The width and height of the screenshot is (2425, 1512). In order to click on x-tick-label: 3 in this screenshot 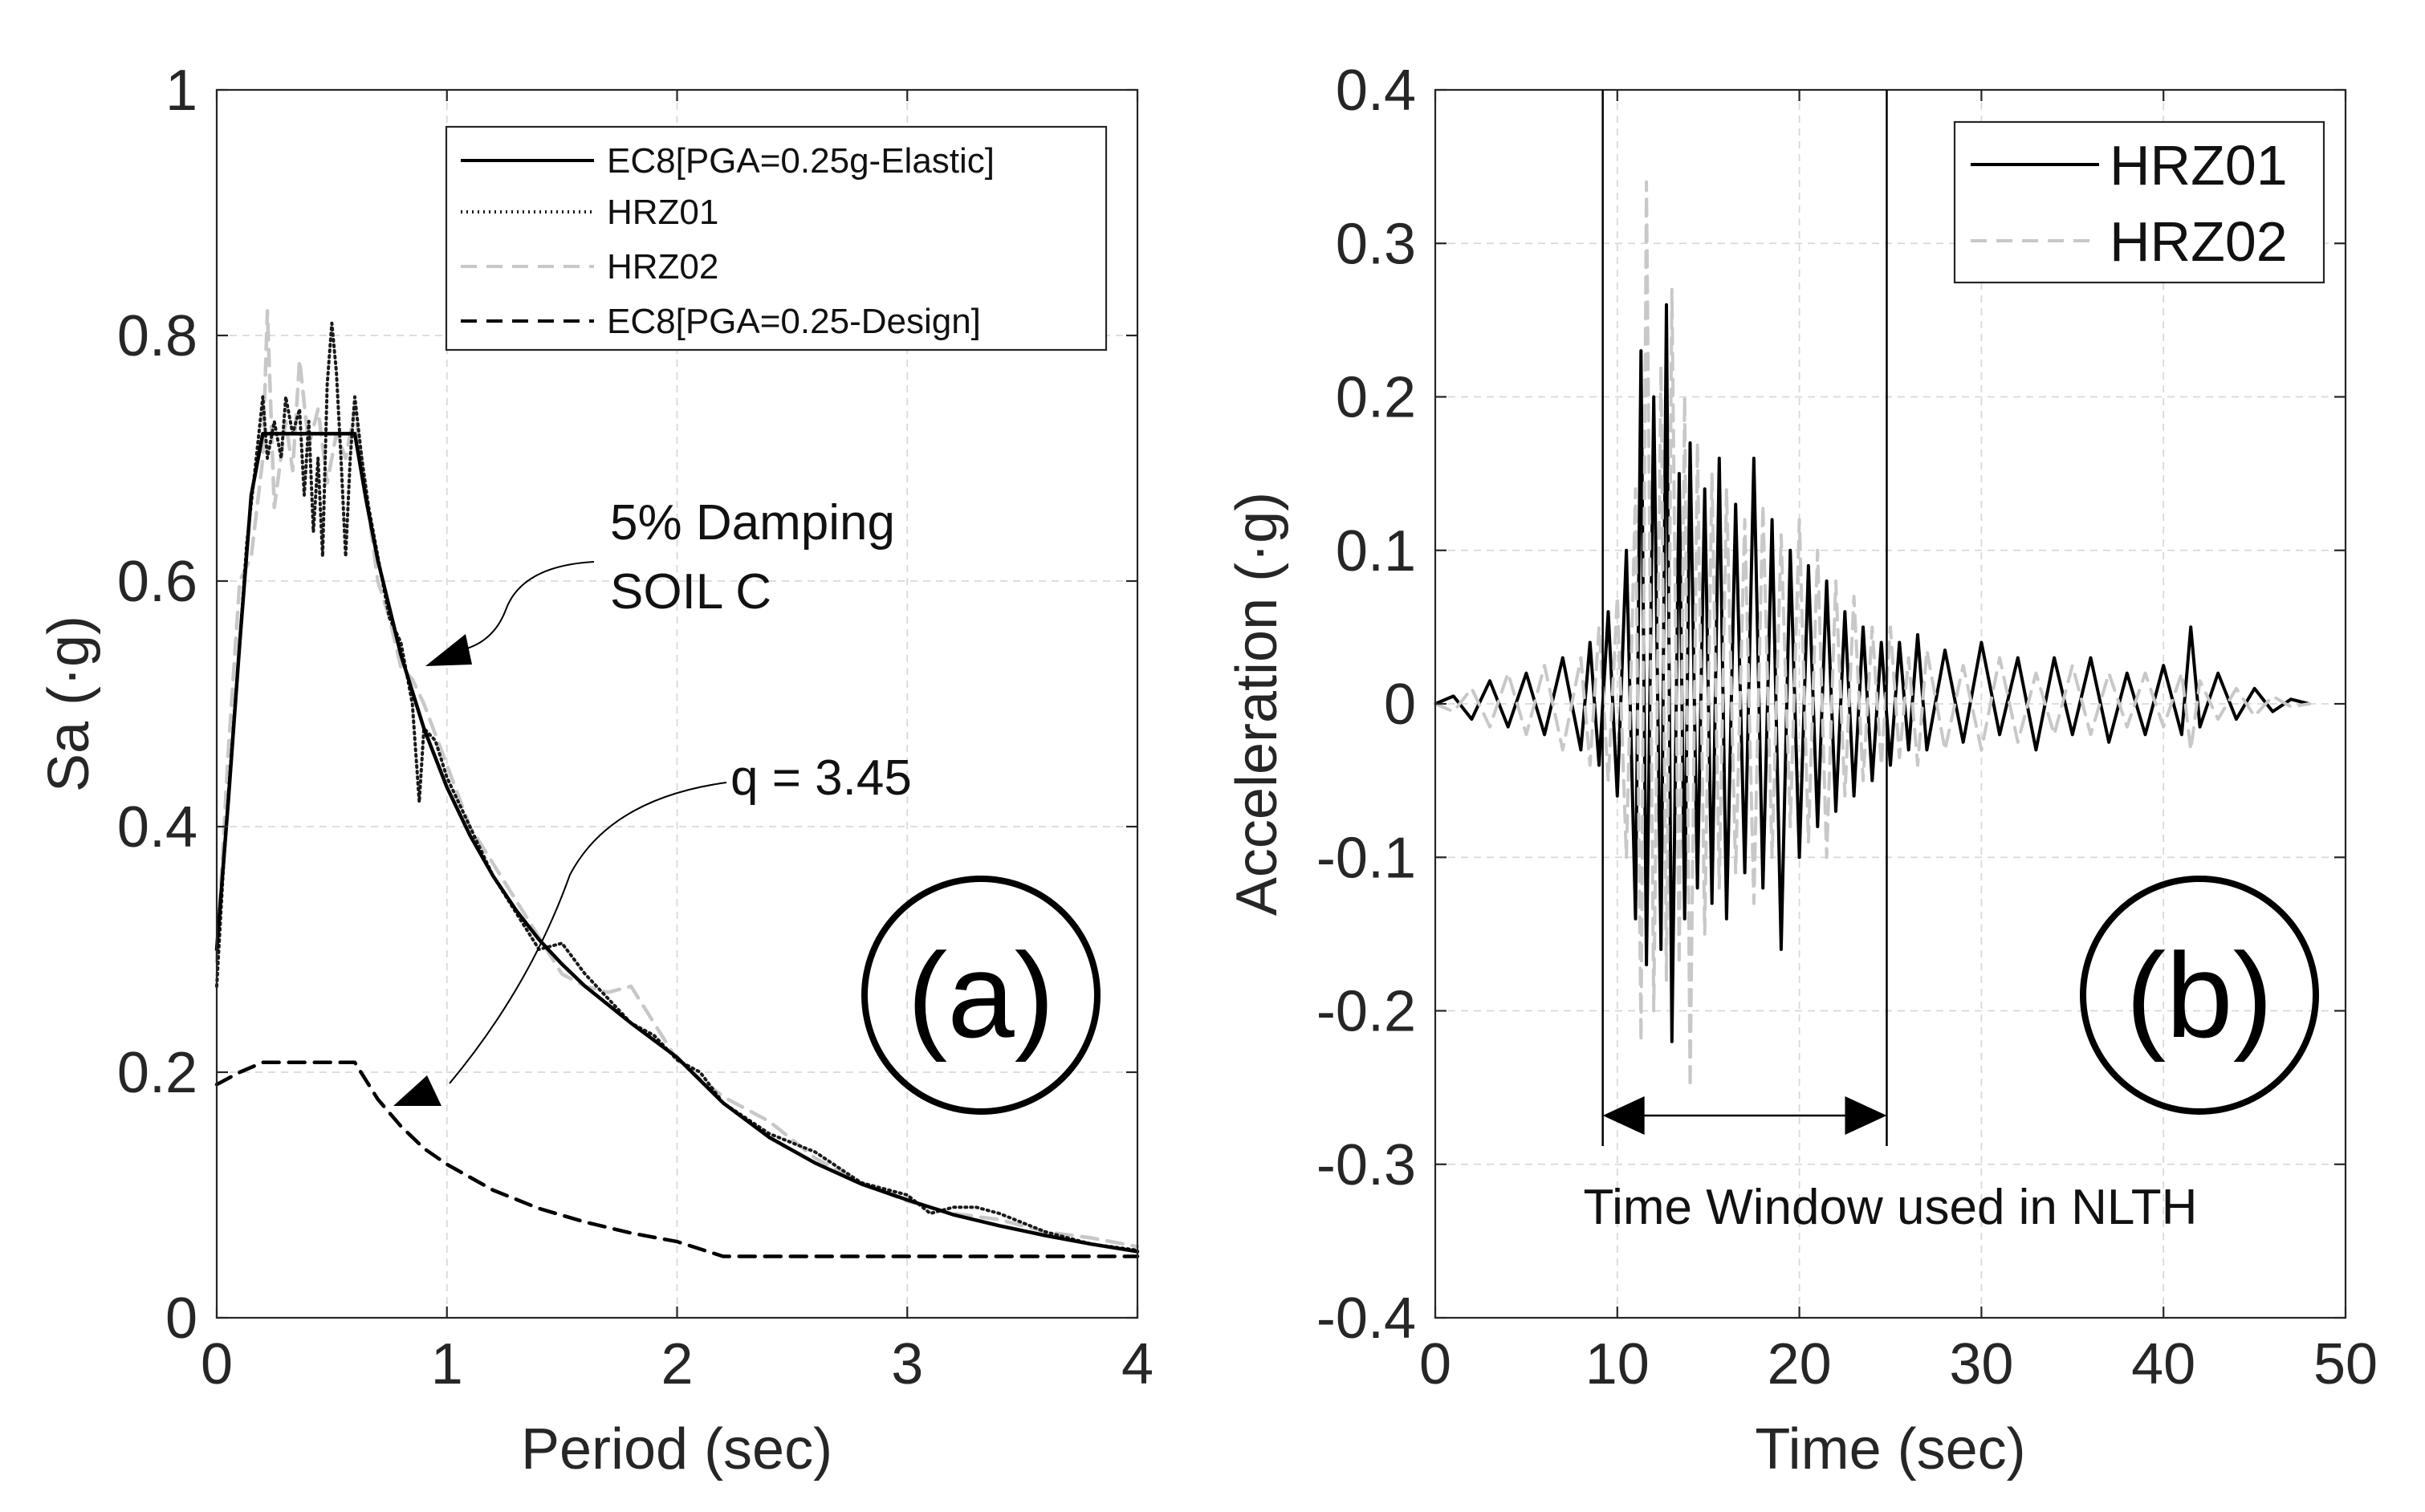, I will do `click(907, 1364)`.